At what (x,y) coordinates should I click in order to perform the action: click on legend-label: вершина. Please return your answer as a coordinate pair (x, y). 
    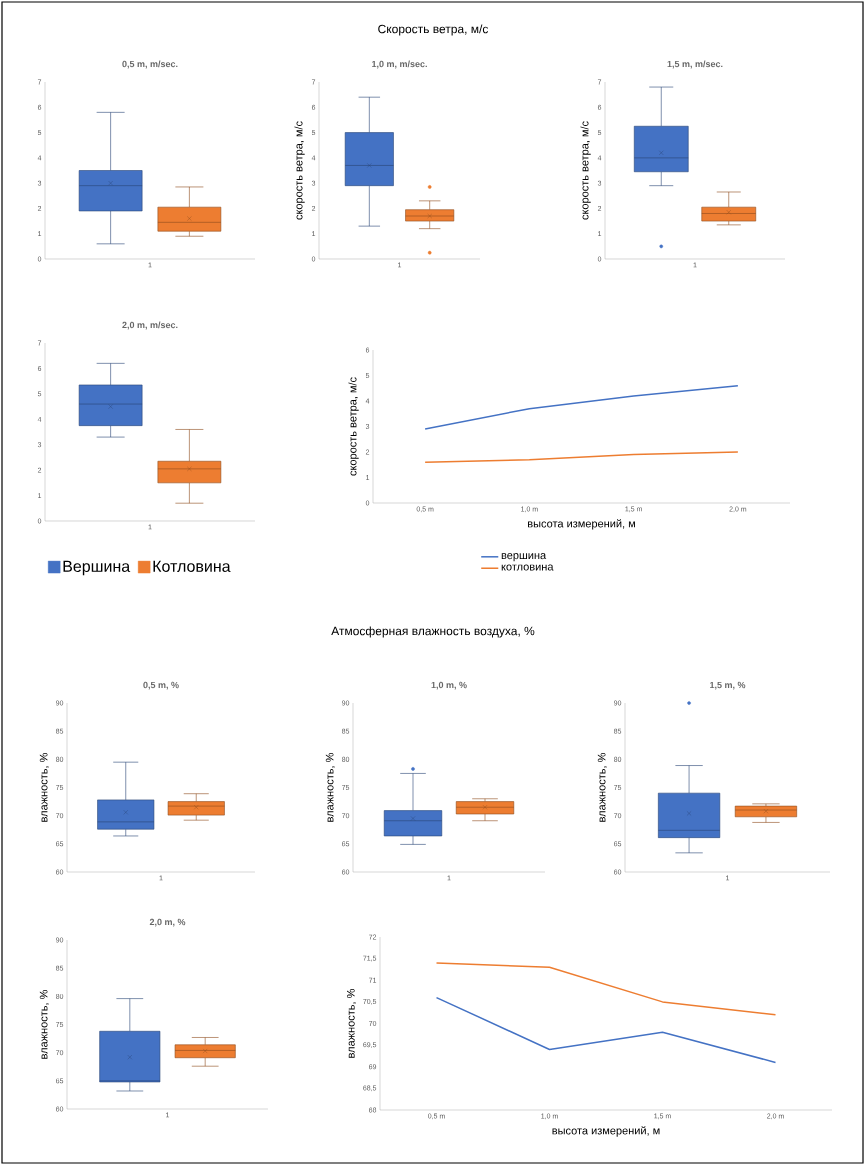
    Looking at the image, I should click on (524, 557).